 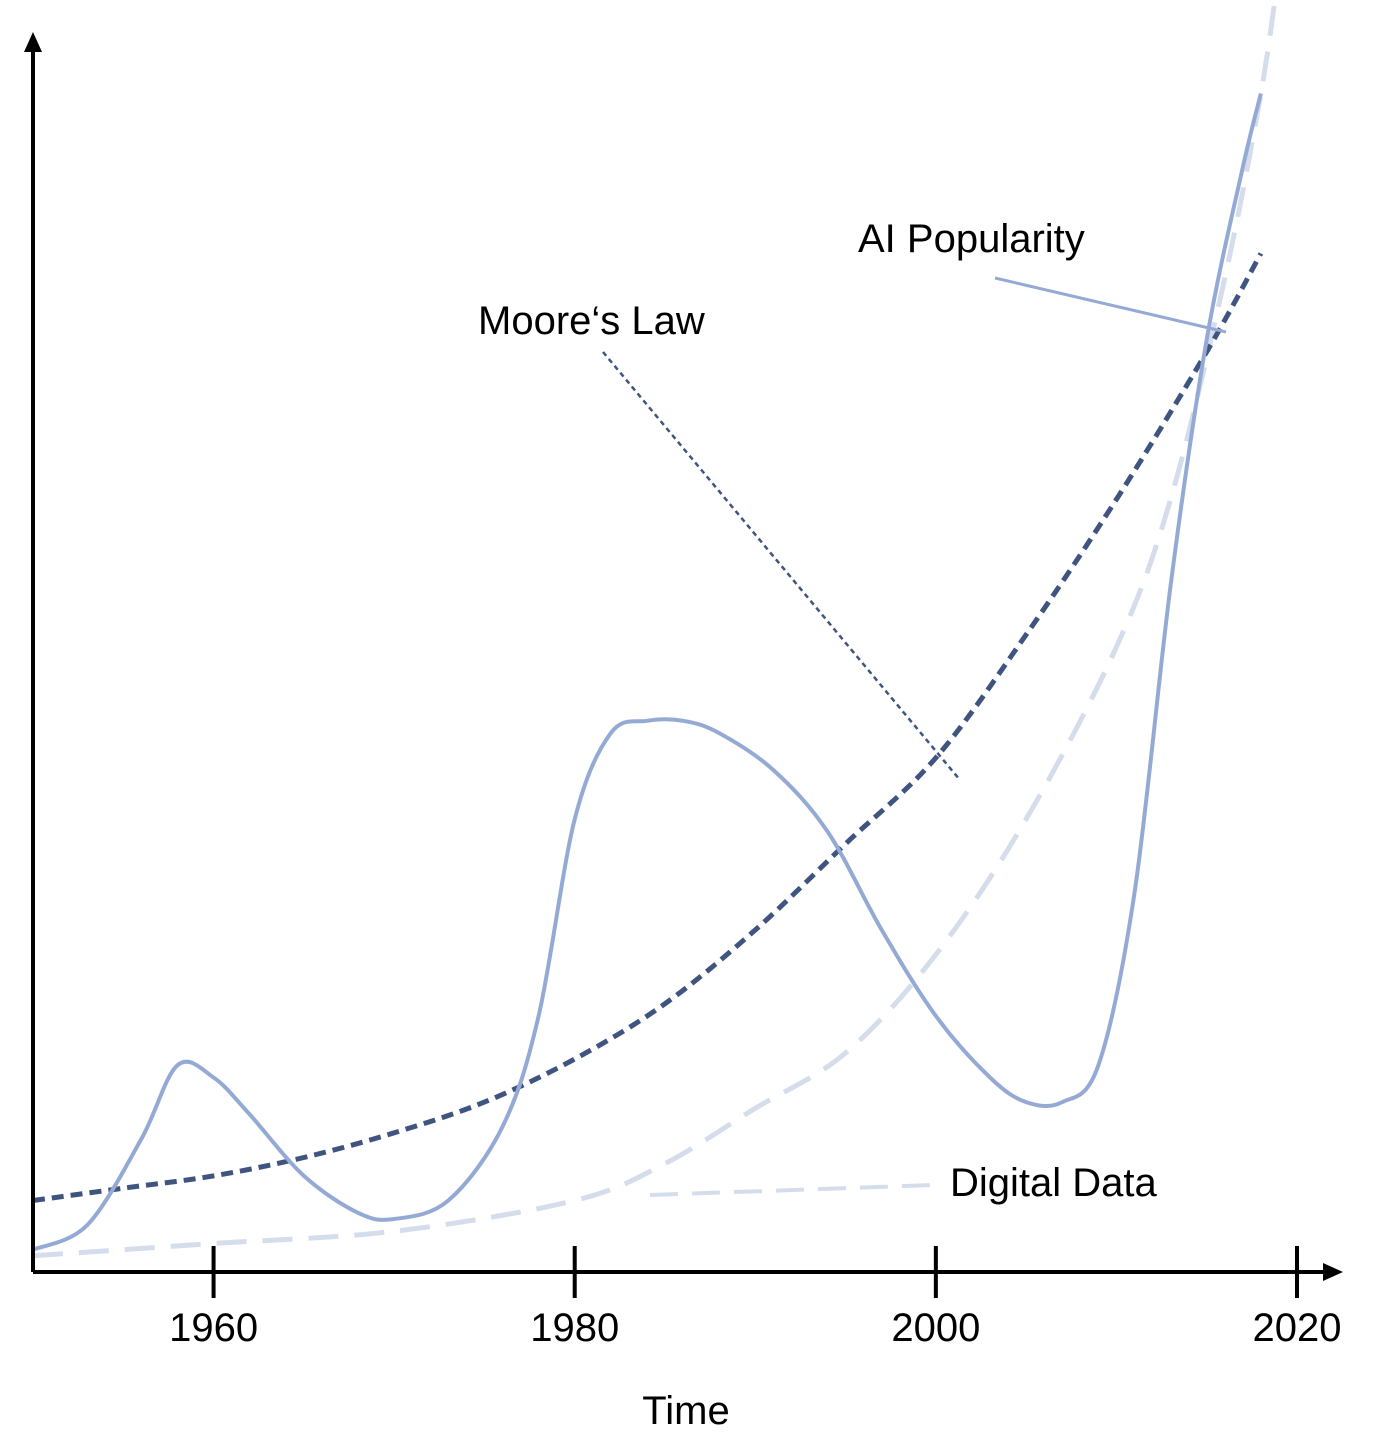 What do you see at coordinates (1110, 305) in the screenshot?
I see `ai-popularity-leader` at bounding box center [1110, 305].